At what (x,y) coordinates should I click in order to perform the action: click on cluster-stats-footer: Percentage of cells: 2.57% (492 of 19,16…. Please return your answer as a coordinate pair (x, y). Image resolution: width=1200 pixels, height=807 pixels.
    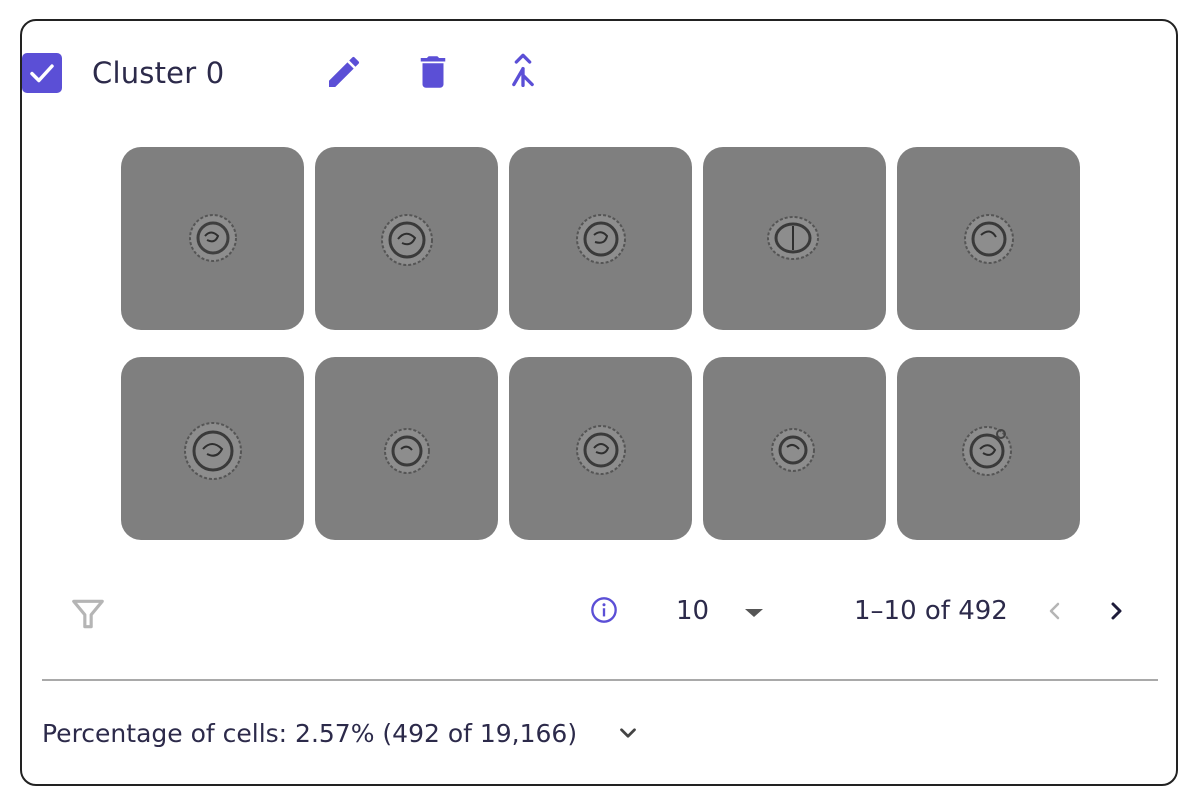
    Looking at the image, I should click on (342, 733).